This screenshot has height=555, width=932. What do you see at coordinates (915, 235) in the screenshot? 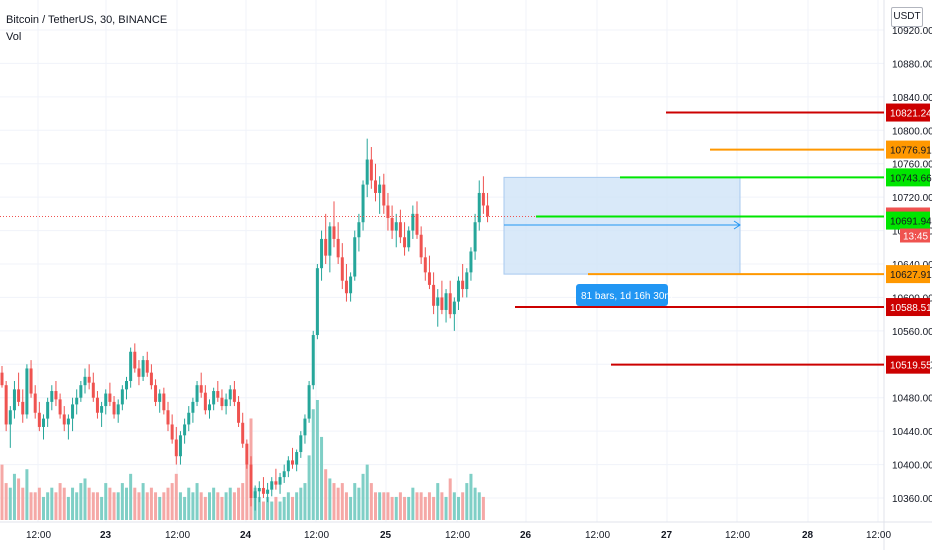
I see `countdown-tag` at bounding box center [915, 235].